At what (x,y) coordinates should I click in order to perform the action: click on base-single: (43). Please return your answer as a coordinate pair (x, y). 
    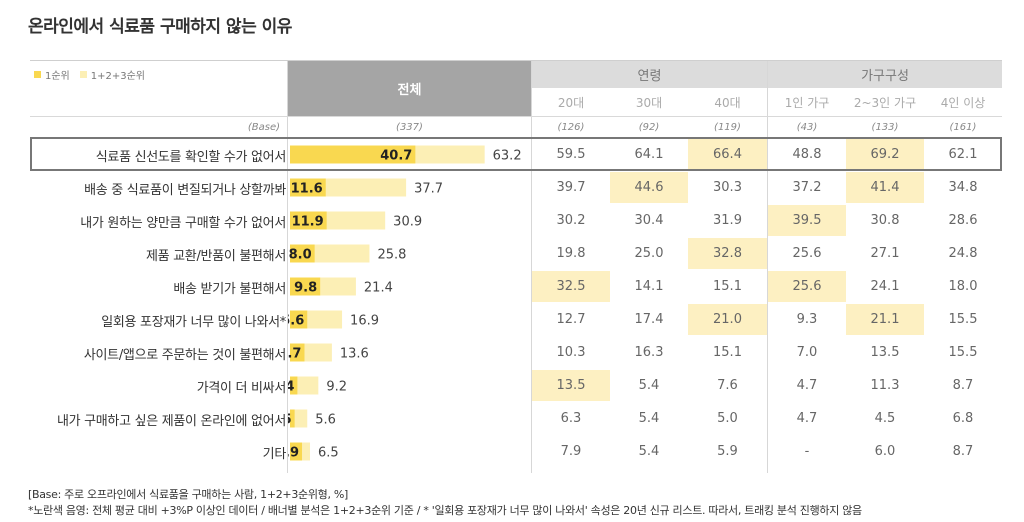
    Looking at the image, I should click on (807, 127).